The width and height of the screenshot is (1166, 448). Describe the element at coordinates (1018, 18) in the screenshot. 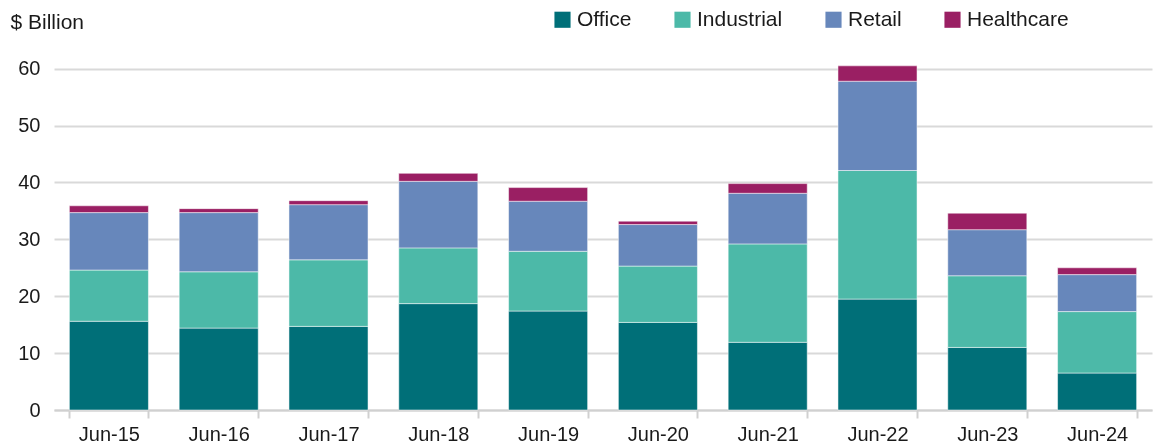

I see `legend-label: Healthcare` at that location.